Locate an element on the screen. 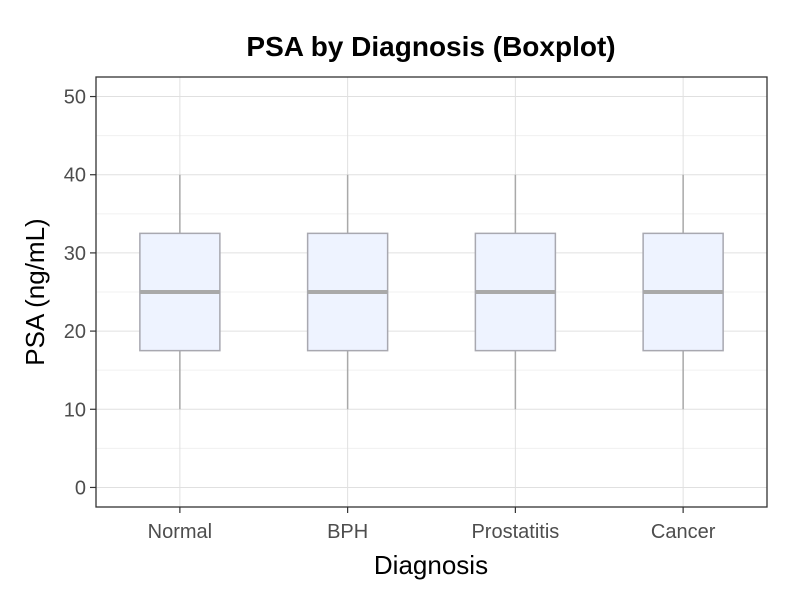 This screenshot has width=800, height=600. x-tick-label: Normal is located at coordinates (180, 532).